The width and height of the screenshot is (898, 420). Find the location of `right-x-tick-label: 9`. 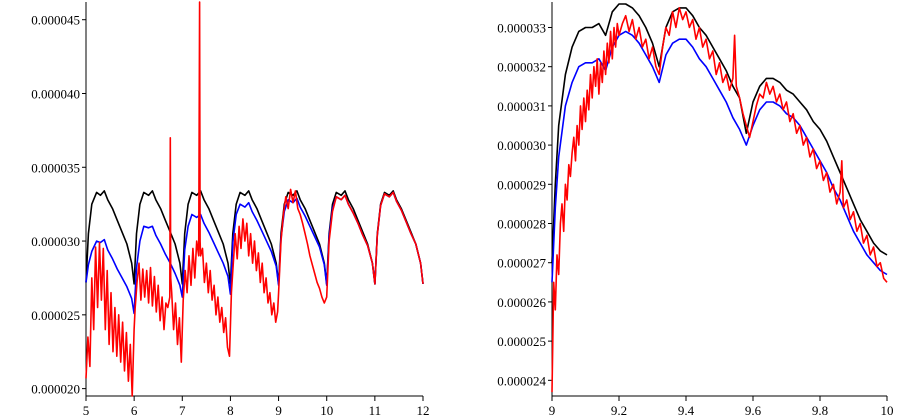

right-x-tick-label: 9 is located at coordinates (552, 410).